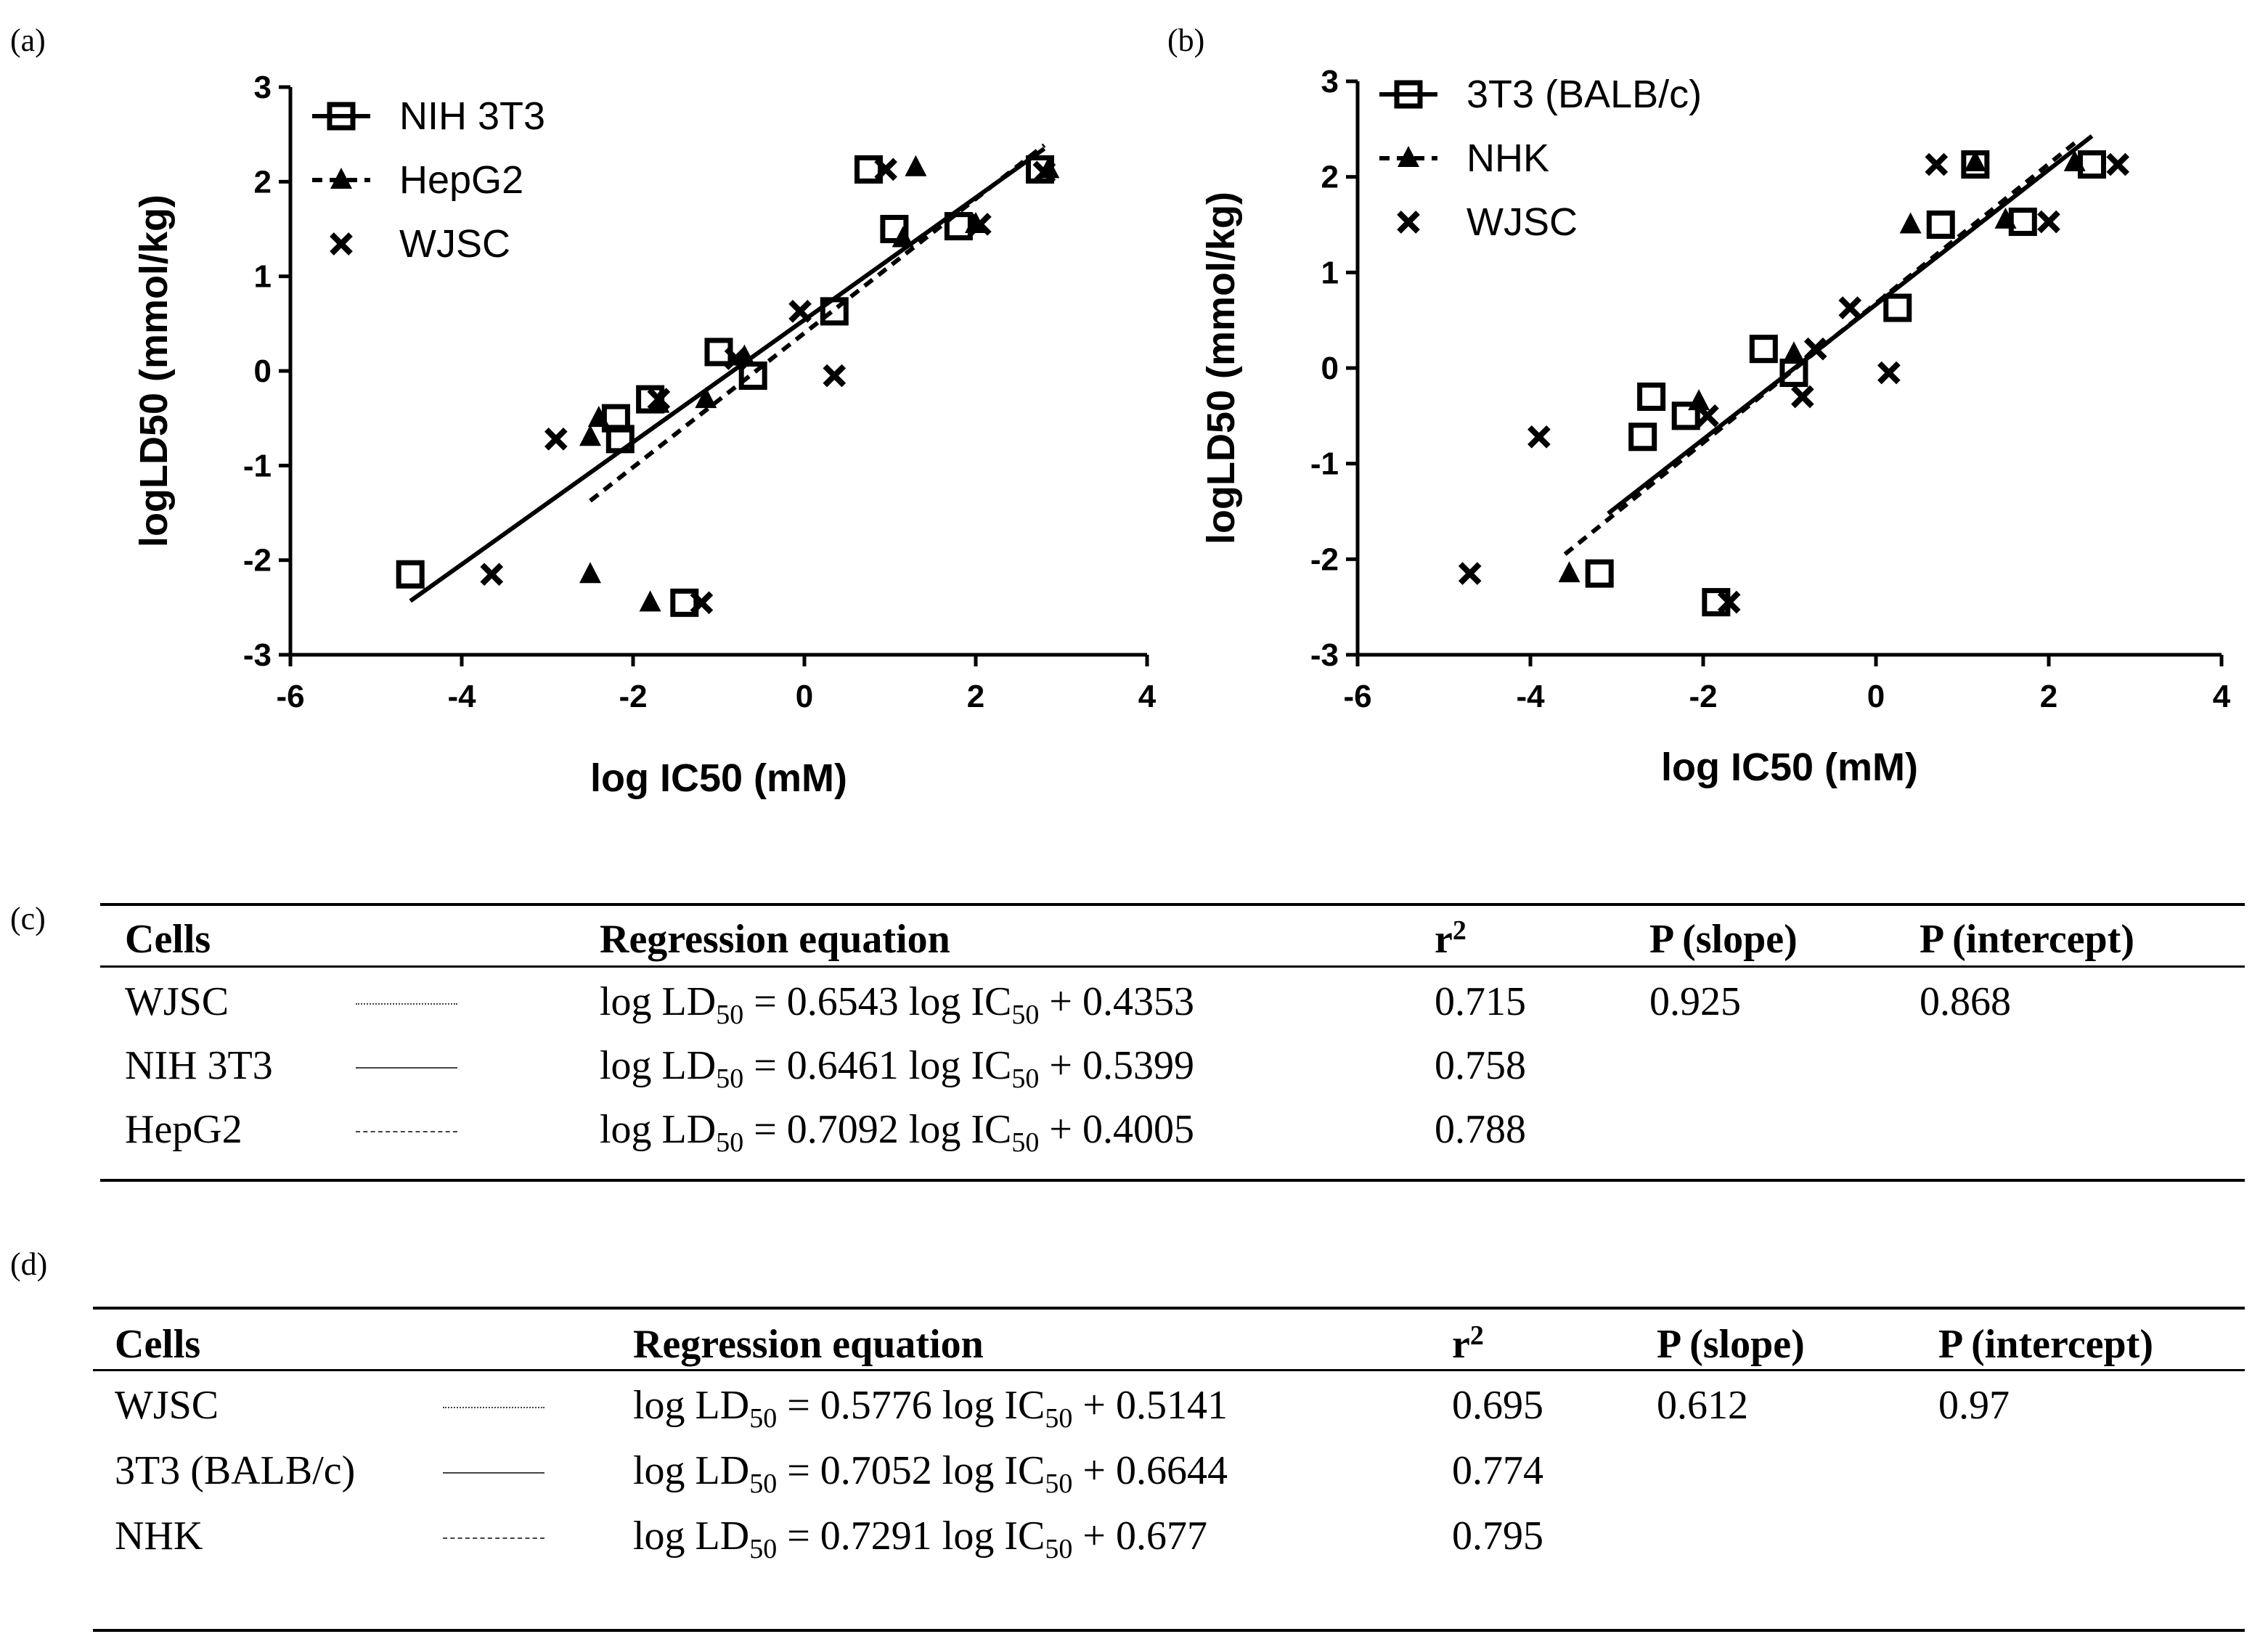 This screenshot has height=1642, width=2268. Describe the element at coordinates (1116, 1065) in the screenshot. I see `equation-text: + 0.5399` at that location.